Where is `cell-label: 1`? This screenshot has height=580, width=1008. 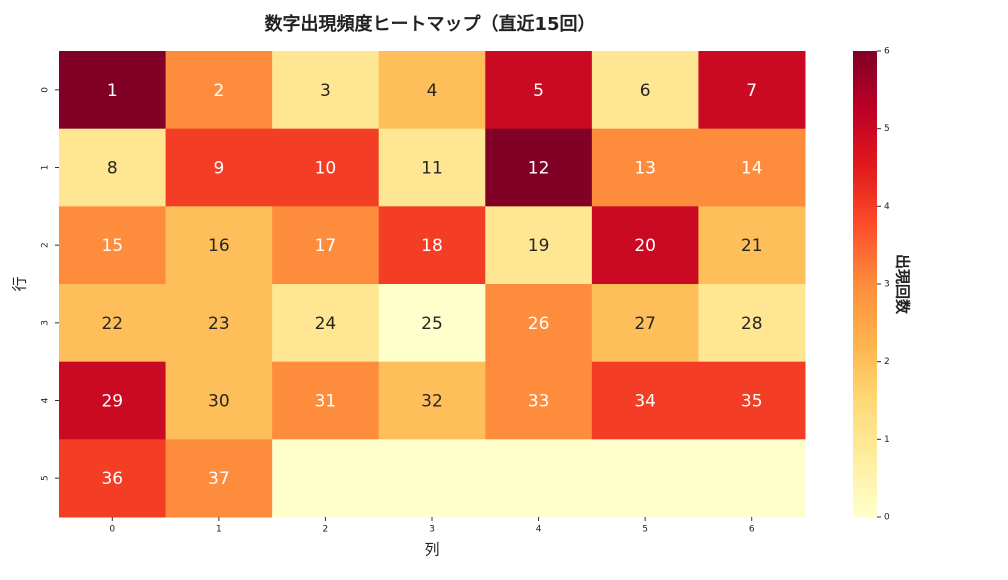 cell-label: 1 is located at coordinates (112, 91).